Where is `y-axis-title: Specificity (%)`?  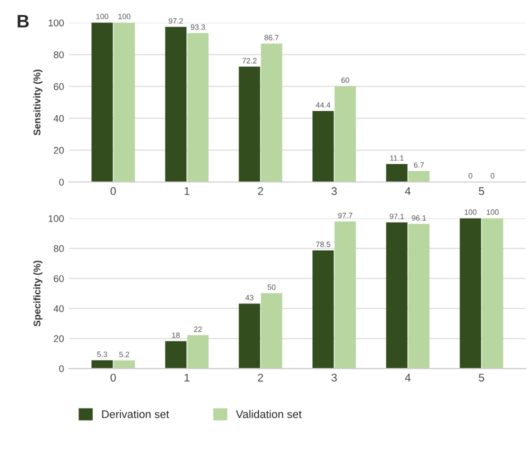 y-axis-title: Specificity (%) is located at coordinates (37, 293).